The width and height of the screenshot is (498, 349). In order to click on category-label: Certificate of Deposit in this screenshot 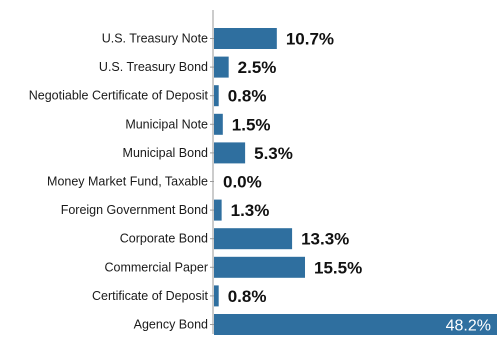, I will do `click(150, 296)`.